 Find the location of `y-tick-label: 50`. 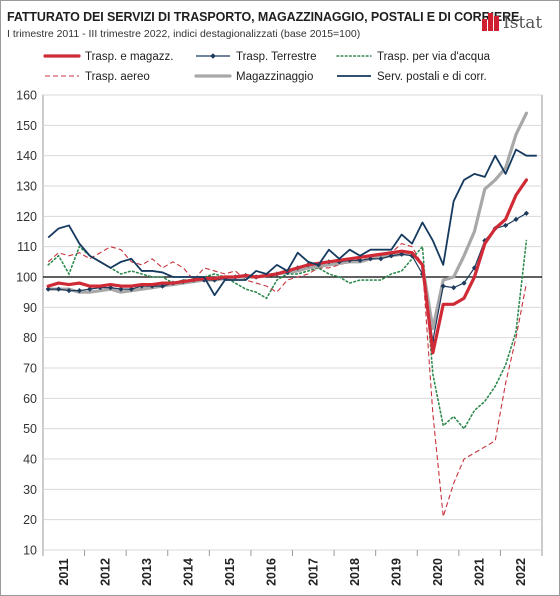

y-tick-label: 50 is located at coordinates (30, 429).